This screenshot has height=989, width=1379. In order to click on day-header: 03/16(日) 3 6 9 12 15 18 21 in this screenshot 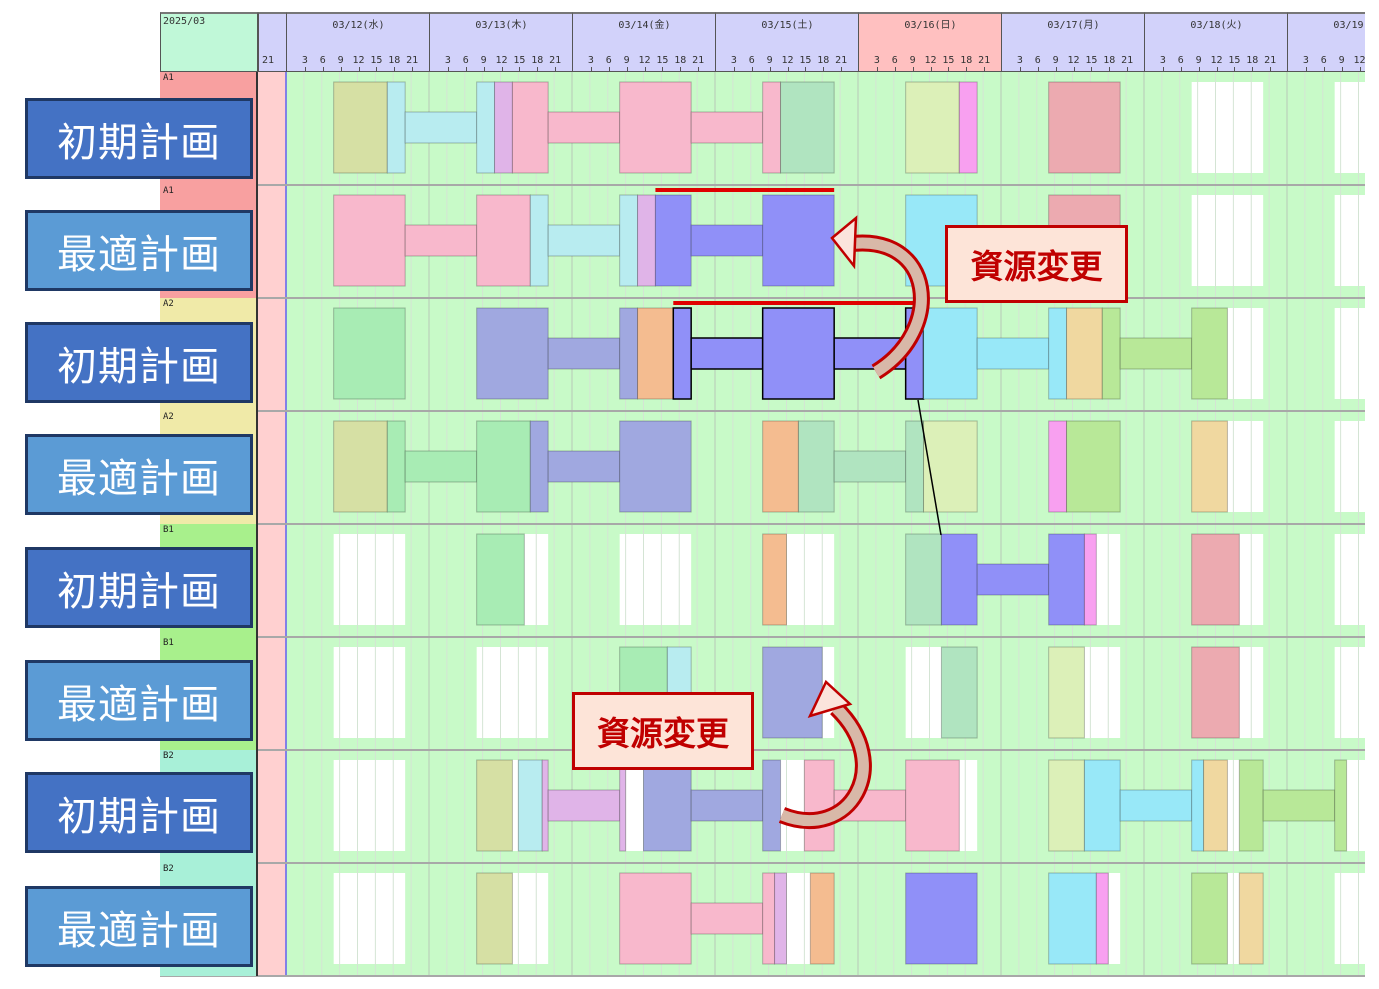, I will do `click(929, 42)`.